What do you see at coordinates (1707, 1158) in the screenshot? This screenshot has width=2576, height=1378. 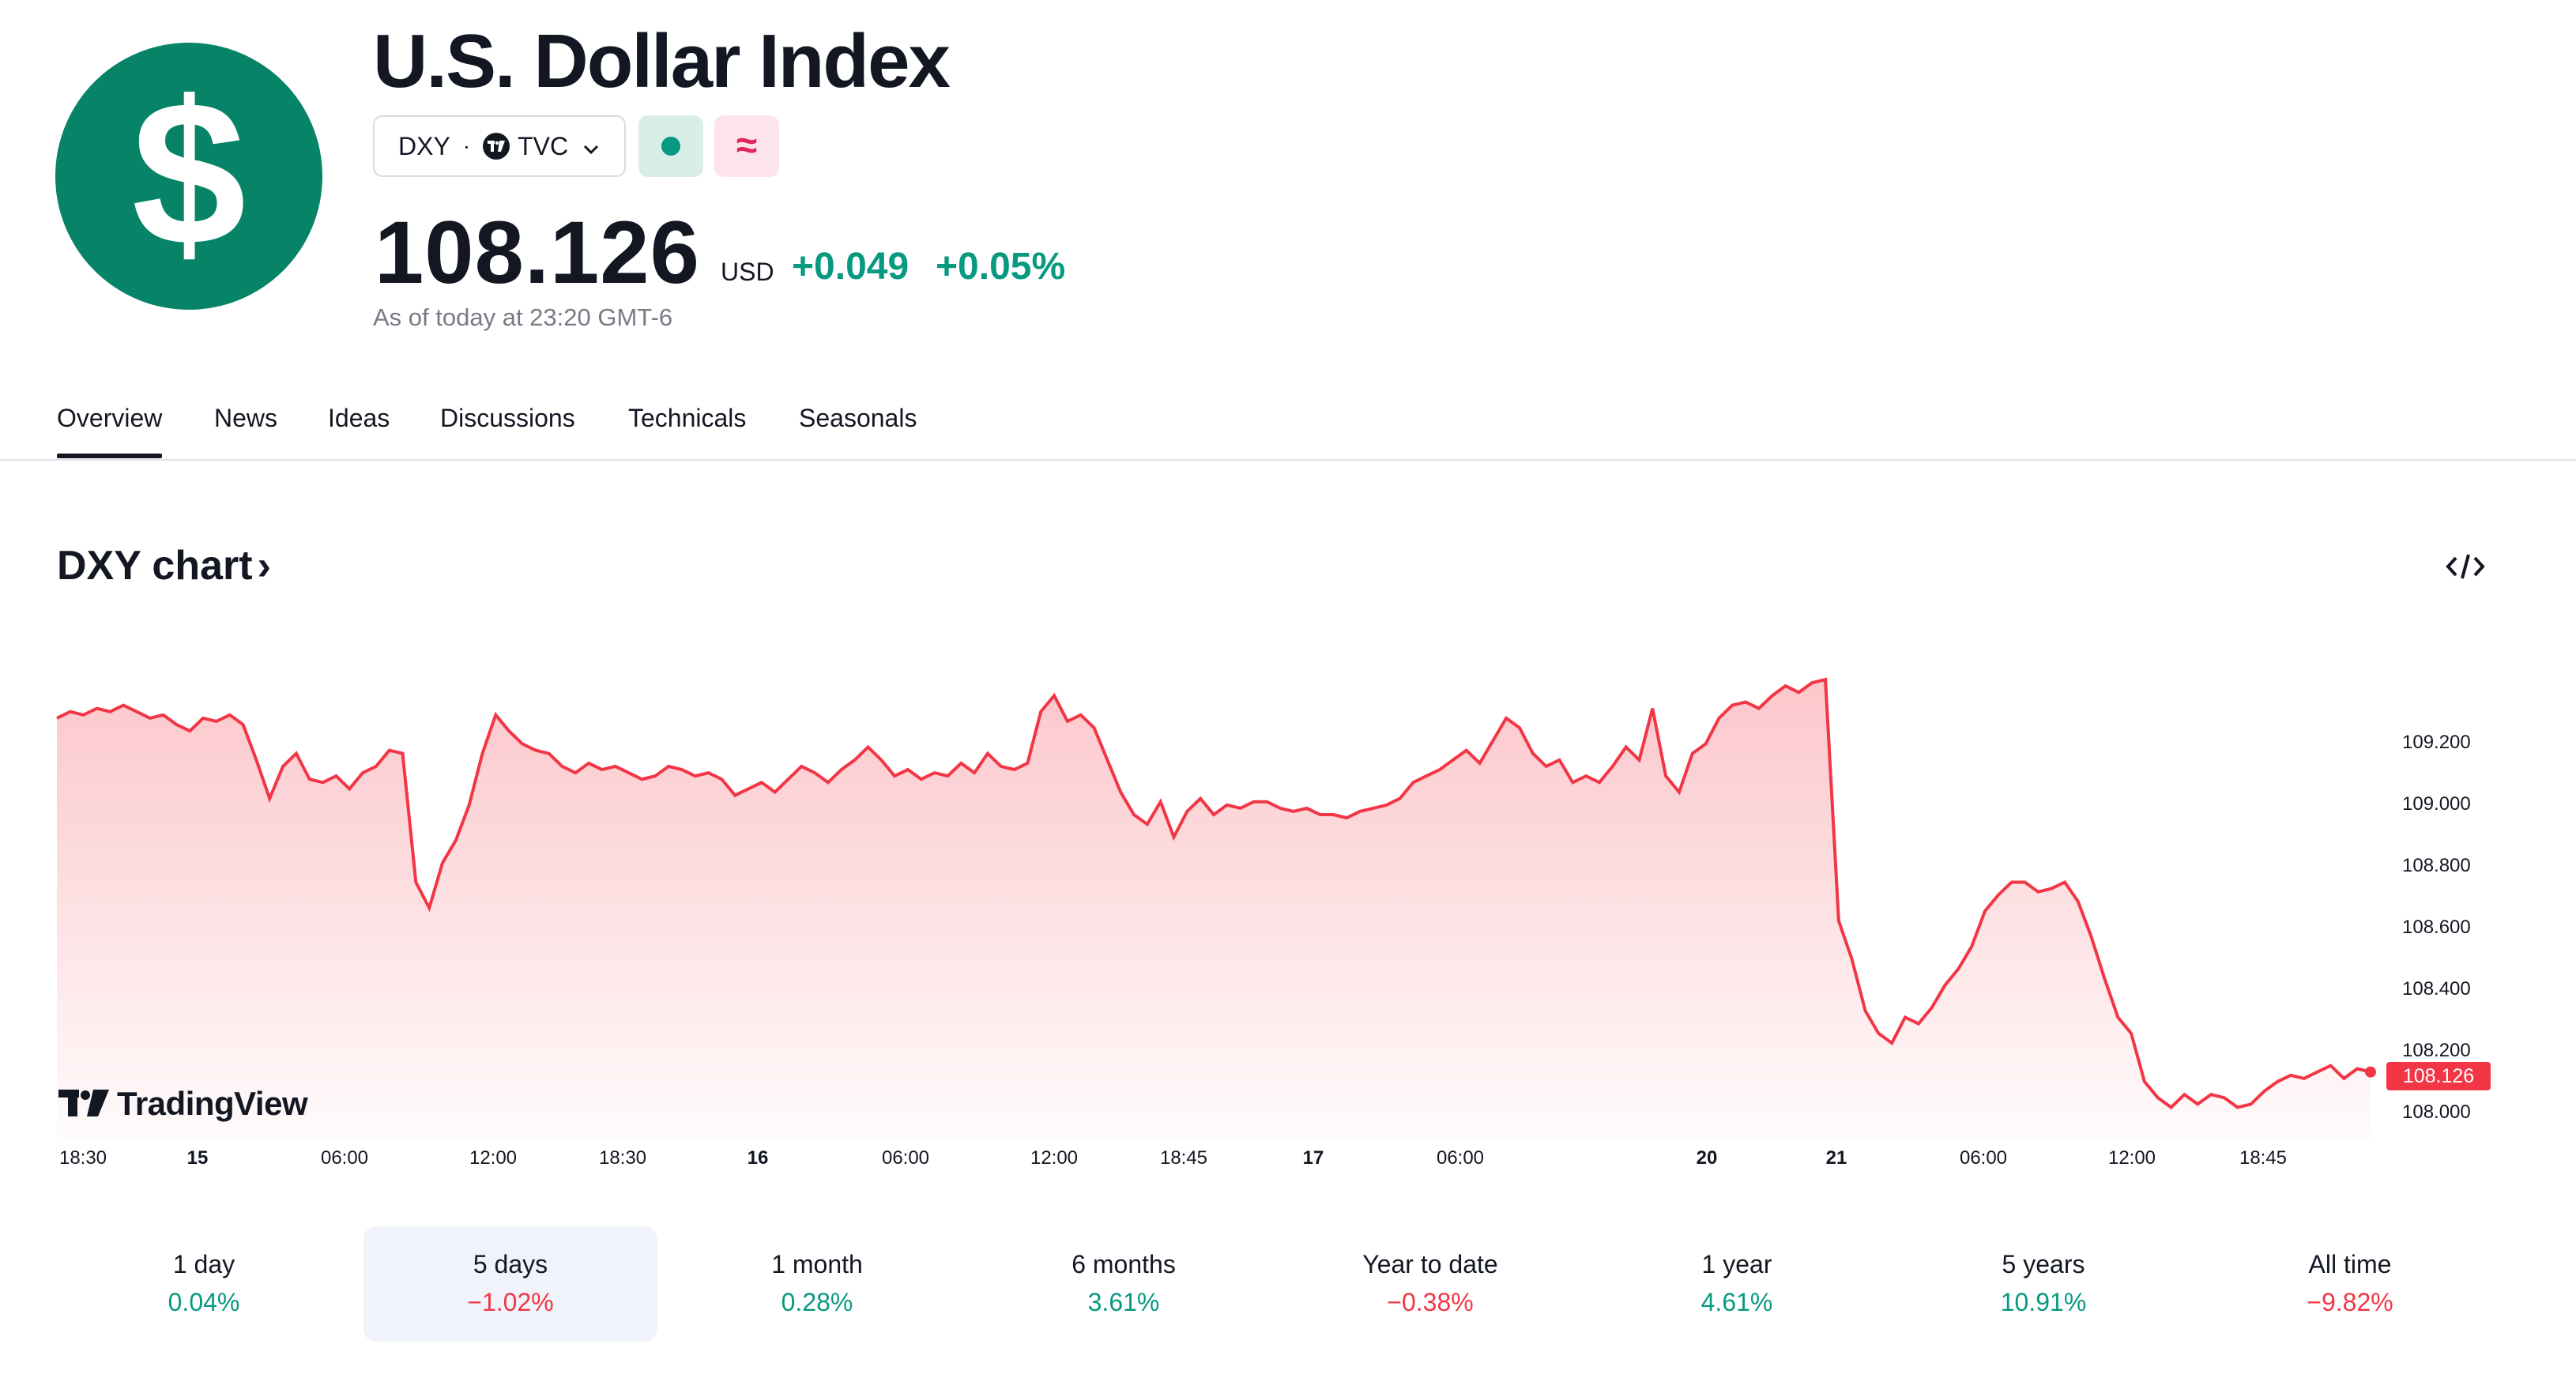 I see `x-tick: 20` at bounding box center [1707, 1158].